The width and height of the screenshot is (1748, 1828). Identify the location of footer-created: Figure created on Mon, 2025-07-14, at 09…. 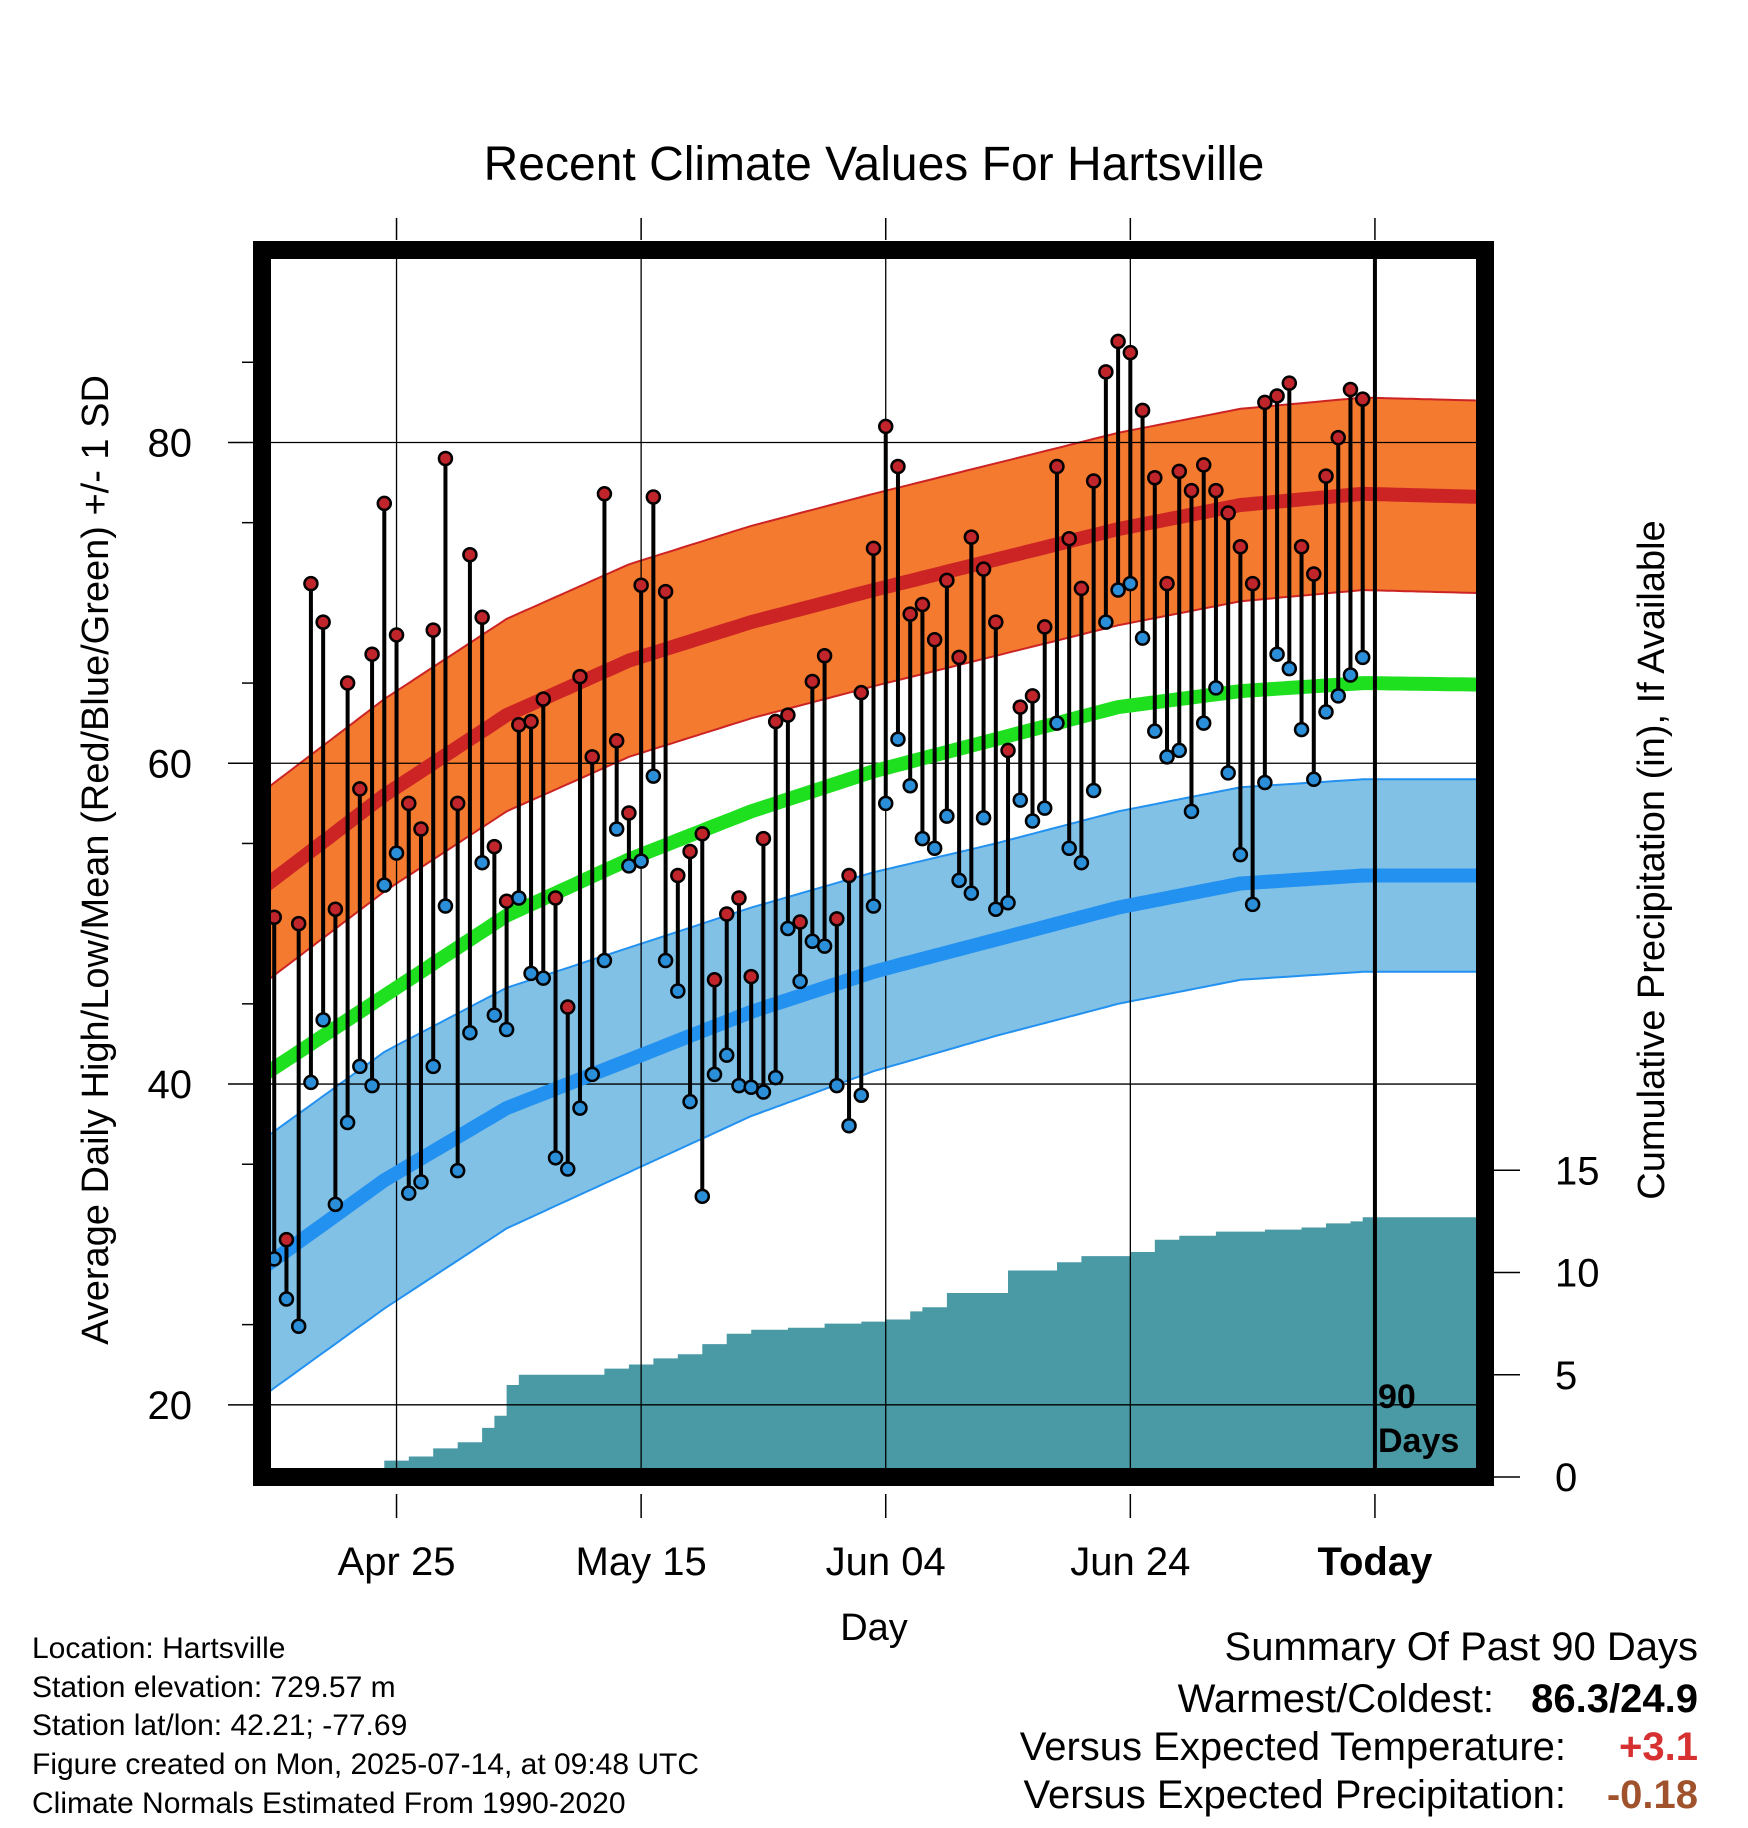
(365, 1764).